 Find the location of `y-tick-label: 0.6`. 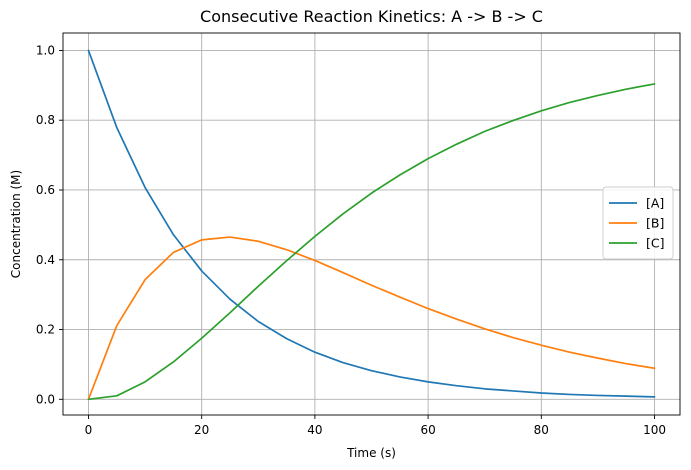

y-tick-label: 0.6 is located at coordinates (45, 190).